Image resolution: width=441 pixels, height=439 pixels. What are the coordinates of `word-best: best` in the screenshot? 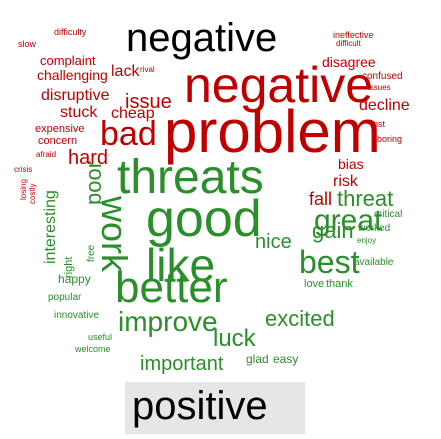 It's located at (329, 262).